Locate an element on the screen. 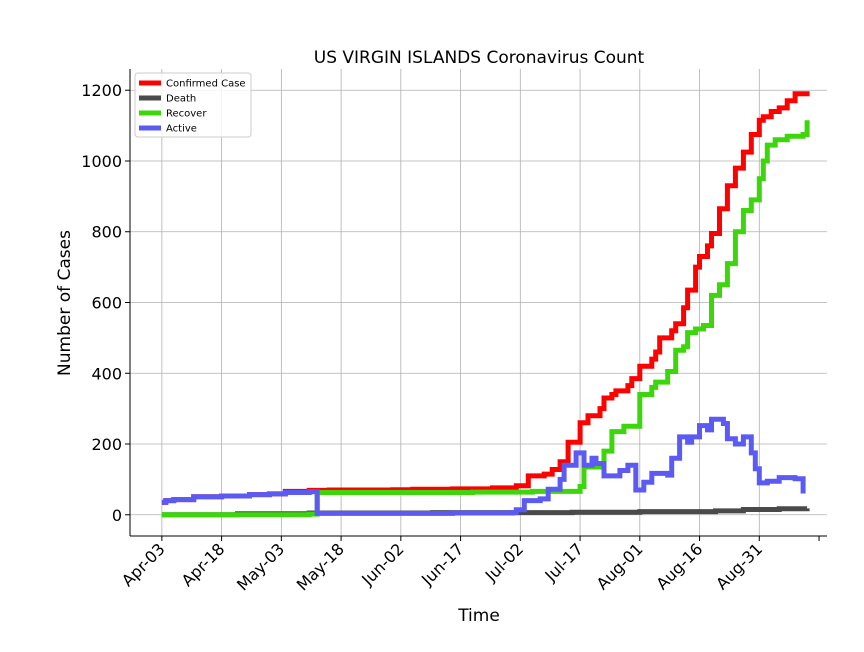 The image size is (864, 652). chart-title: US VIRGIN ISLANDS Coronavirus Count is located at coordinates (479, 58).